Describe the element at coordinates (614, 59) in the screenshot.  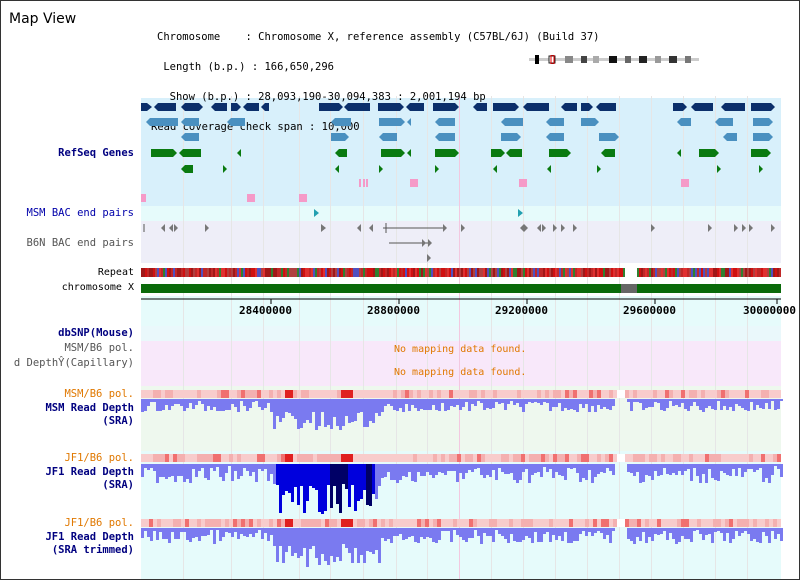
I see `chromosome-ideogram` at that location.